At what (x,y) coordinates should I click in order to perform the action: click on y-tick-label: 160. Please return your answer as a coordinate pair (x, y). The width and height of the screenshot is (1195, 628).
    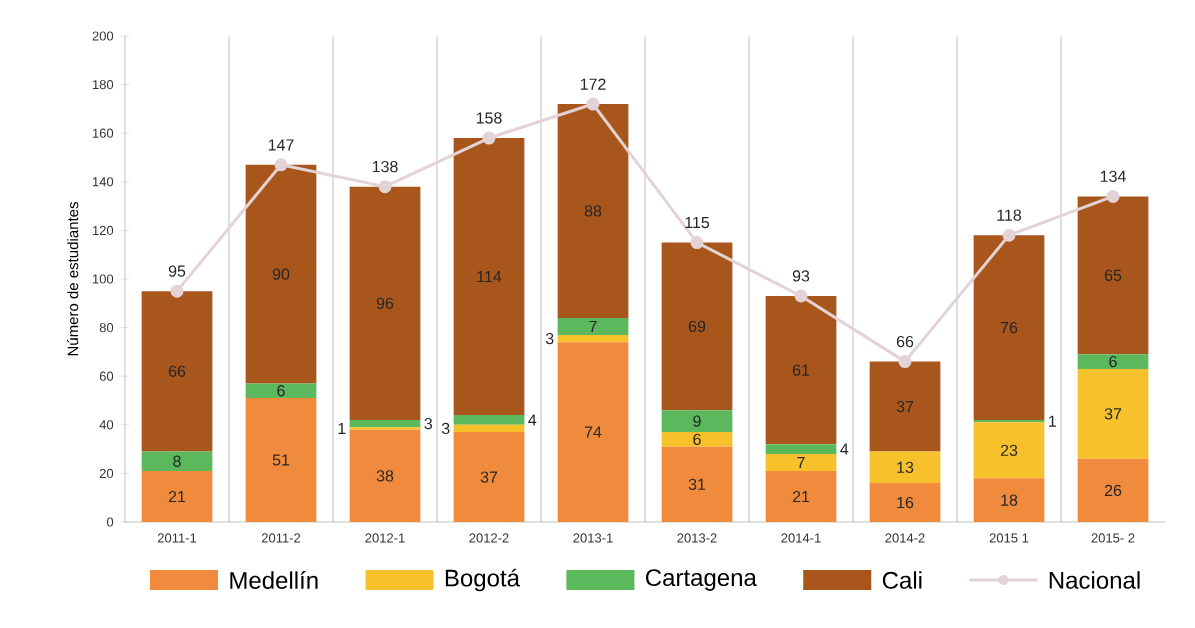
    Looking at the image, I should click on (103, 133).